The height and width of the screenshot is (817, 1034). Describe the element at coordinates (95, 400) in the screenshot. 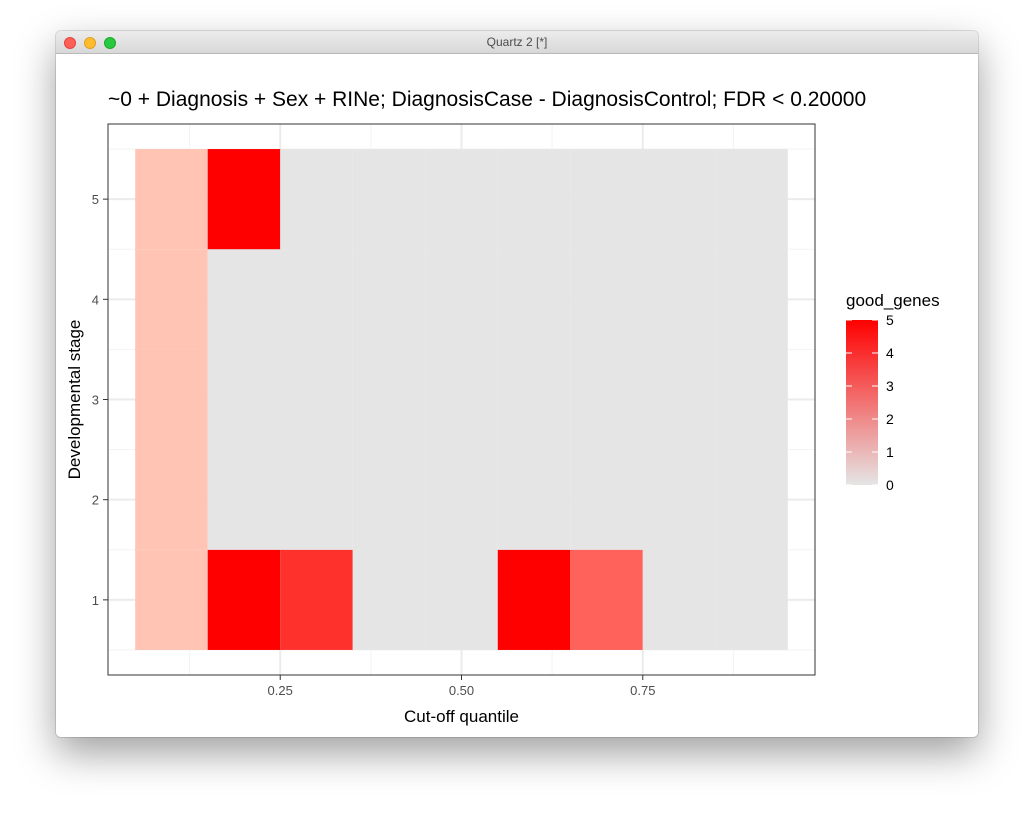

I see `y-tick-label: 3` at that location.